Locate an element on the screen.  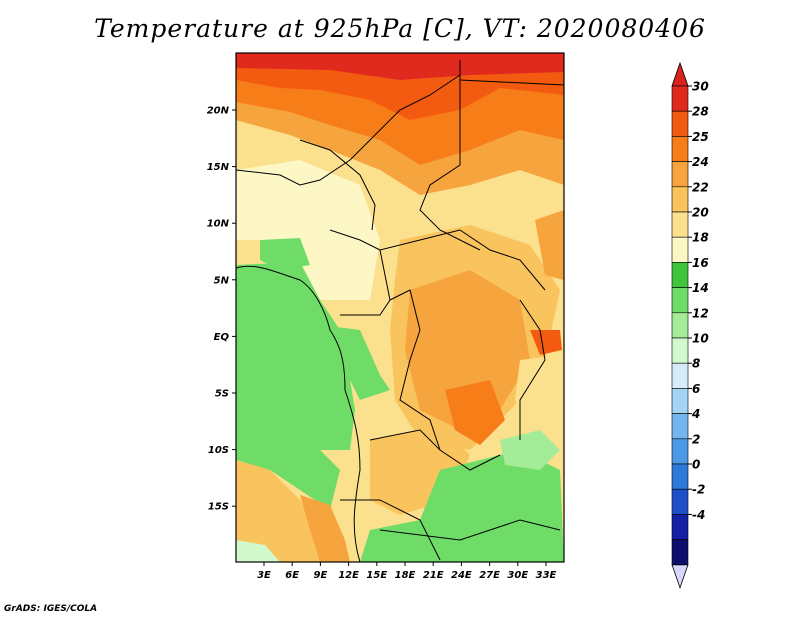
colorbar-label: -4 is located at coordinates (698, 515).